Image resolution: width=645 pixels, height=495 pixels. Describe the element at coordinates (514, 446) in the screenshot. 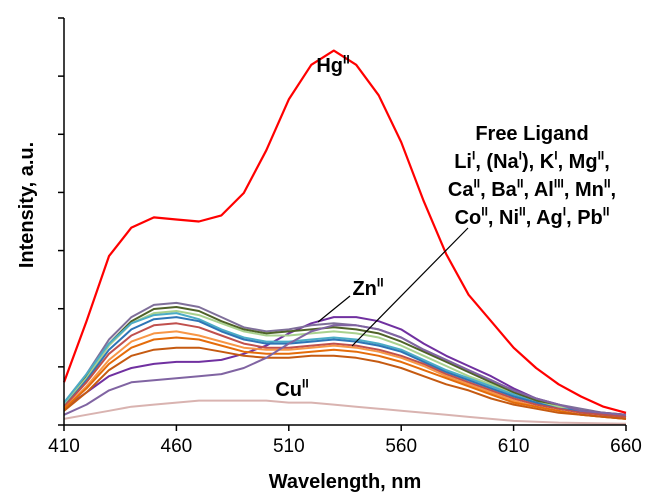

I see `x-tick-label: 610` at that location.